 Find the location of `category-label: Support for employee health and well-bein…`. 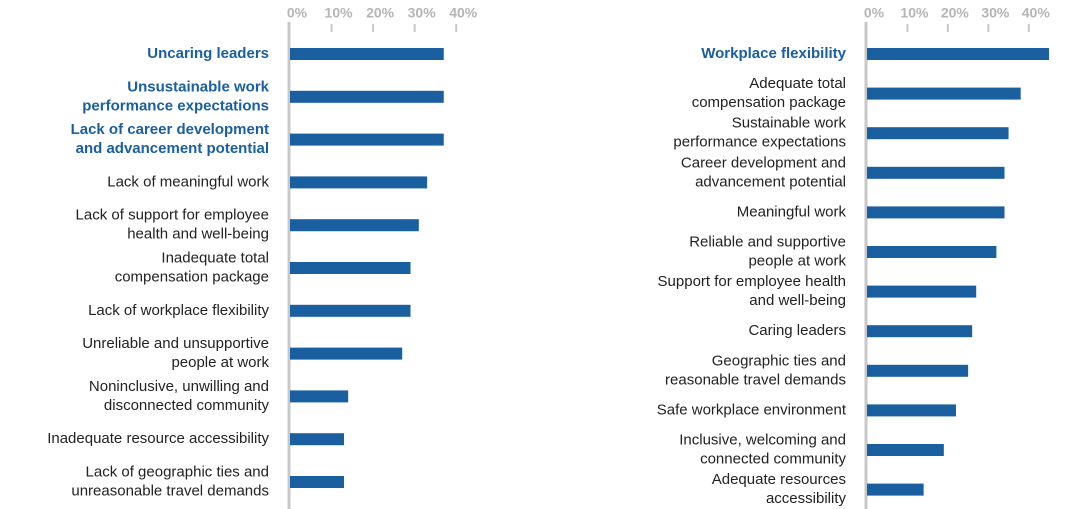

category-label: Support for employee health and well-bein… is located at coordinates (752, 291).